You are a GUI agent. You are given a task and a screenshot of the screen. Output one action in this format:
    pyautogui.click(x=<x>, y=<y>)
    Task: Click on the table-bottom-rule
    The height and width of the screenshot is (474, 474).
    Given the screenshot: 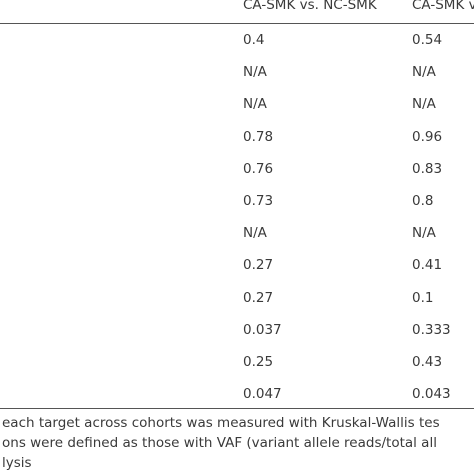 What is the action you would take?
    pyautogui.click(x=237, y=408)
    